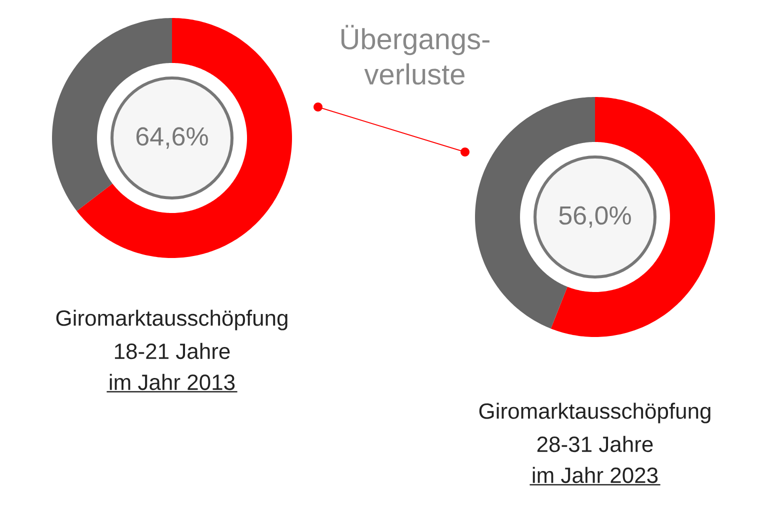 Image resolution: width=768 pixels, height=506 pixels. I want to click on text: 18-21 Jahre, so click(172, 351).